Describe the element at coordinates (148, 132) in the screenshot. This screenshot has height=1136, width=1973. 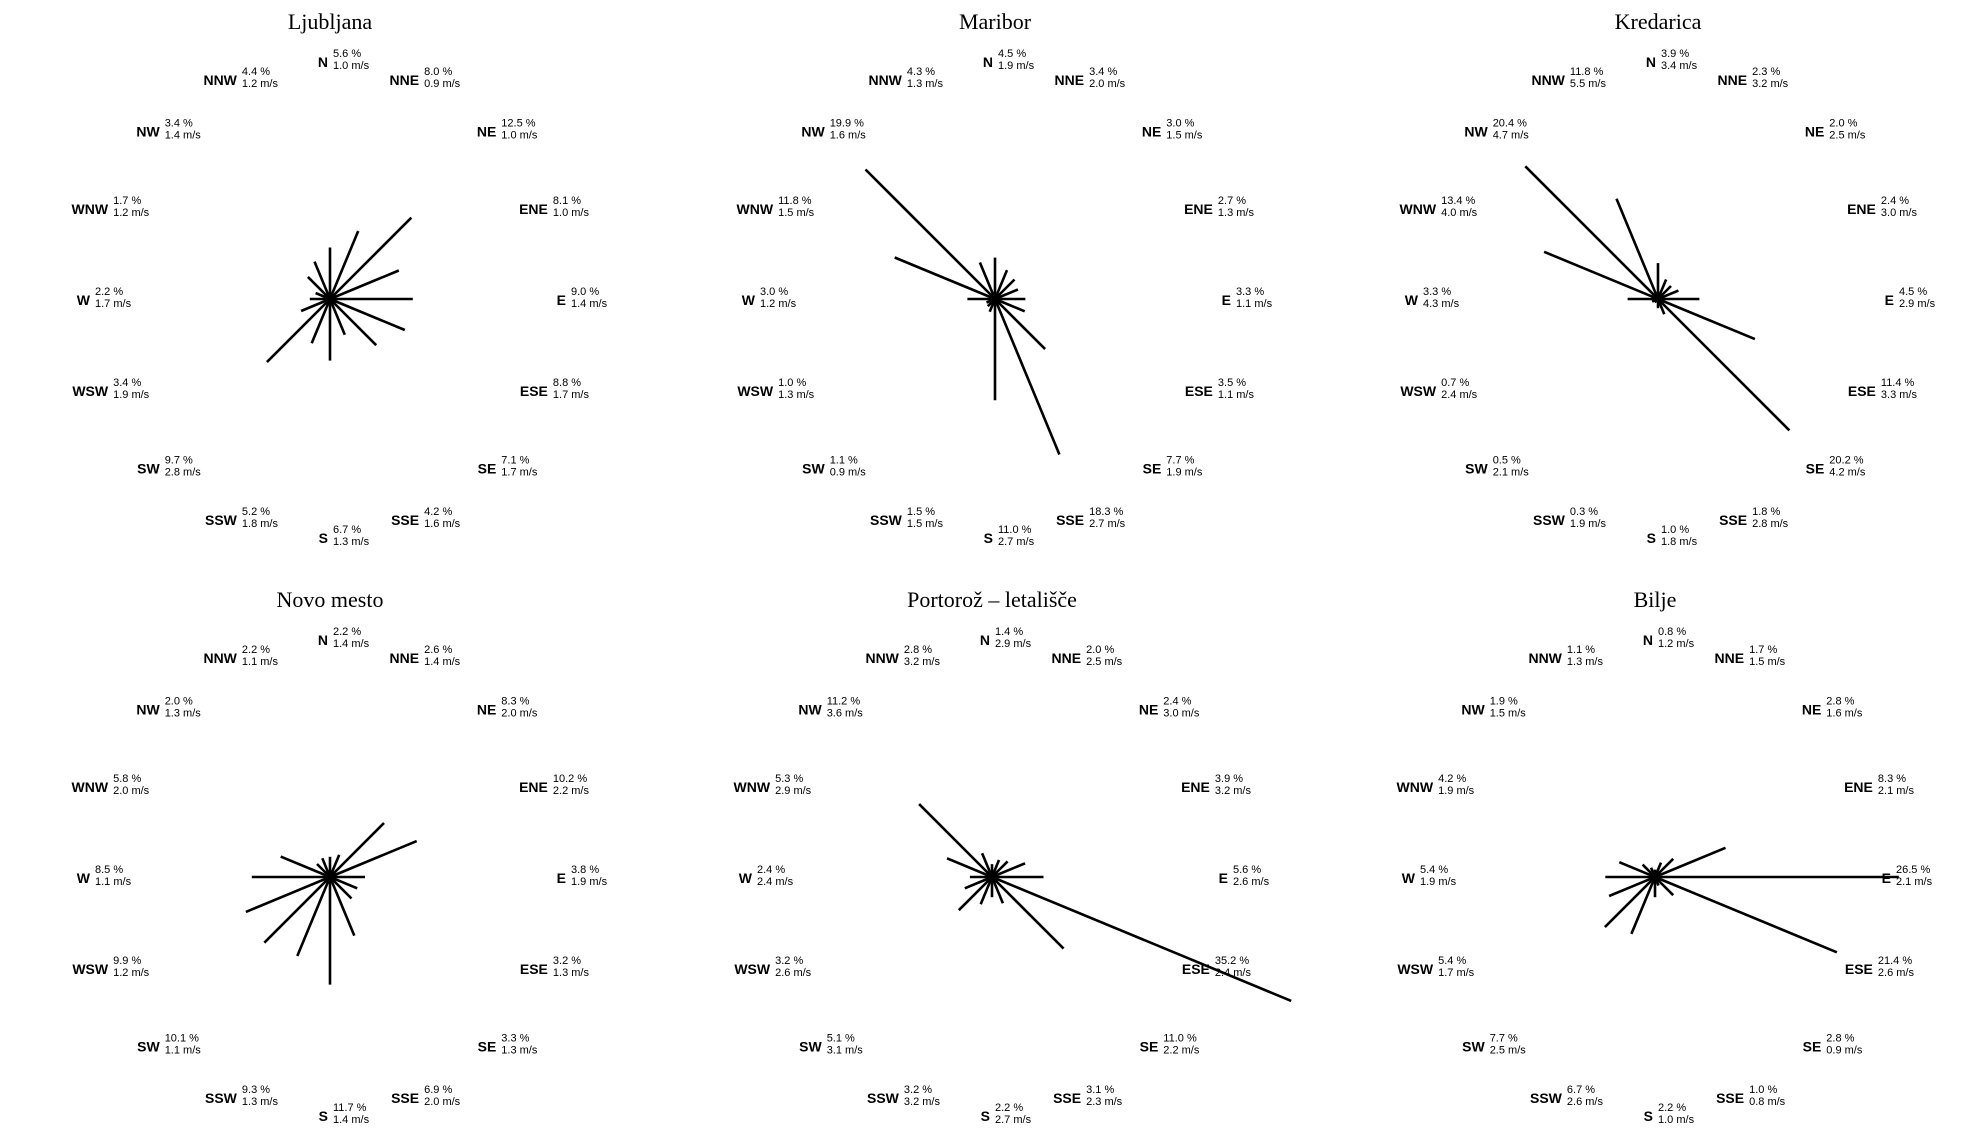
I see `direction-name: NW` at that location.